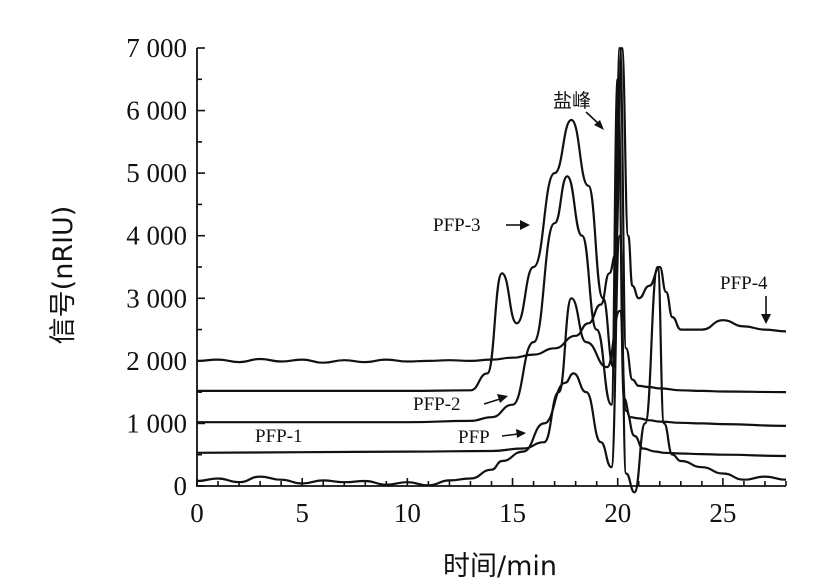 The height and width of the screenshot is (587, 820). What do you see at coordinates (481, 225) in the screenshot?
I see `annotation-pfp-3: PFP-3` at bounding box center [481, 225].